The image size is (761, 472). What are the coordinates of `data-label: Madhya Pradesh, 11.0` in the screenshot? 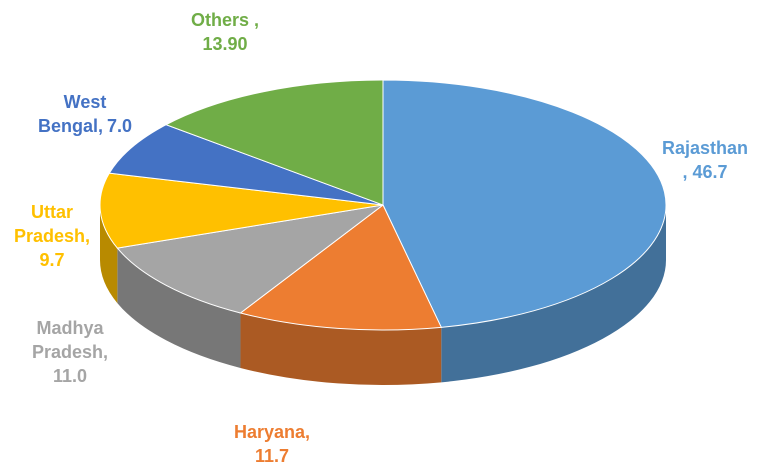 It's located at (70, 352).